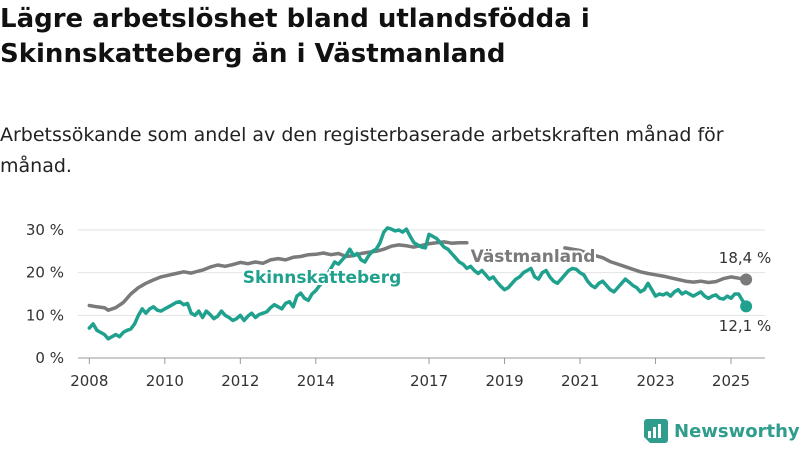  Describe the element at coordinates (316, 381) in the screenshot. I see `x-tick-label: 2014` at that location.